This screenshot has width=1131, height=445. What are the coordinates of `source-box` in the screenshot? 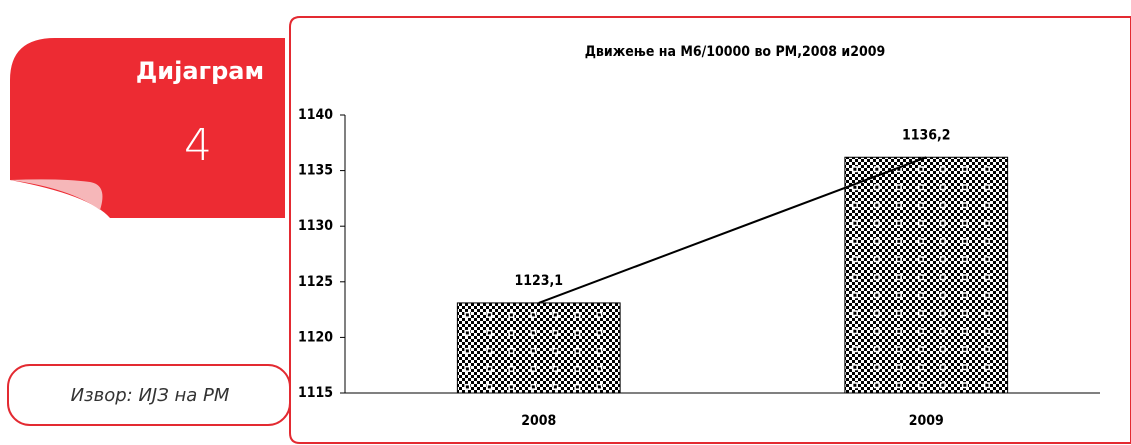 It's located at (149, 395).